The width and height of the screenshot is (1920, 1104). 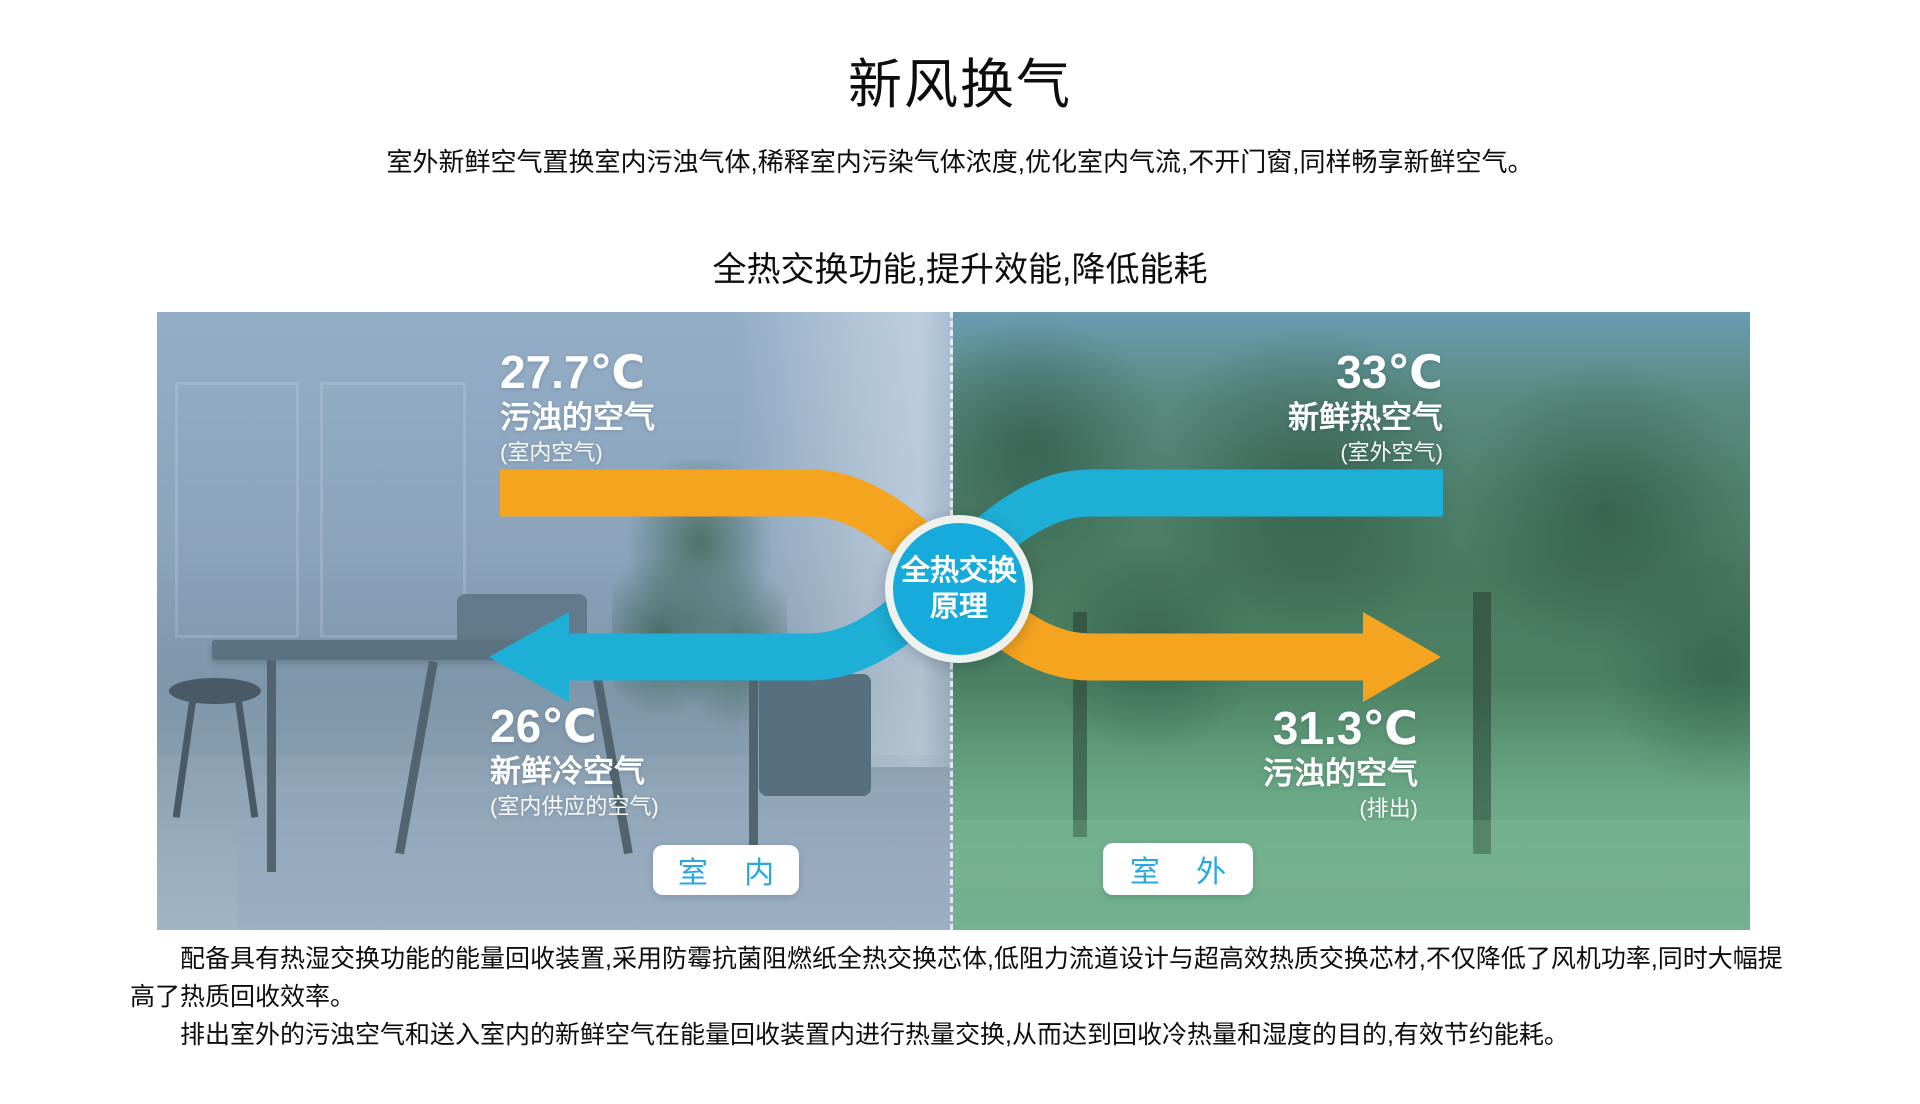 What do you see at coordinates (1388, 808) in the screenshot?
I see `outdoor-exhaust-sub: (排出)` at bounding box center [1388, 808].